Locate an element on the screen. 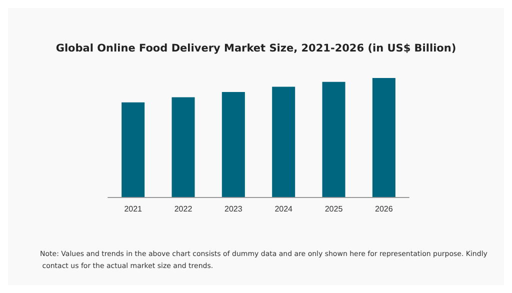  x-tick-label: 2024 is located at coordinates (284, 209).